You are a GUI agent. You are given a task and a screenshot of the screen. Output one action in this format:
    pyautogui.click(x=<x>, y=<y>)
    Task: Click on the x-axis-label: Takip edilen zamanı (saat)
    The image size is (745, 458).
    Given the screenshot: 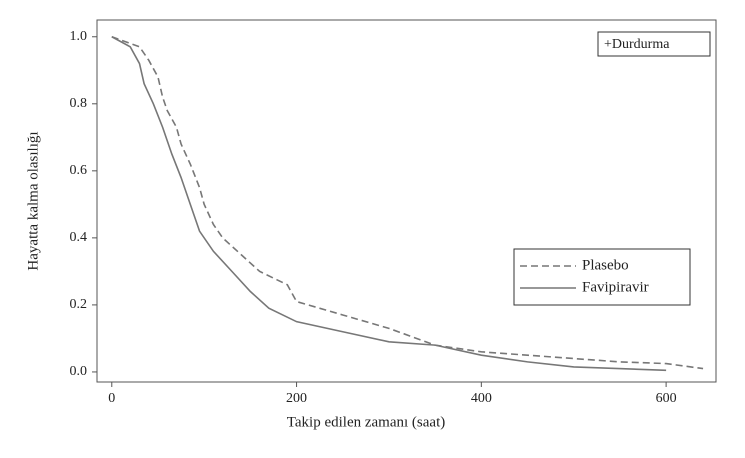 What is the action you would take?
    pyautogui.click(x=366, y=422)
    